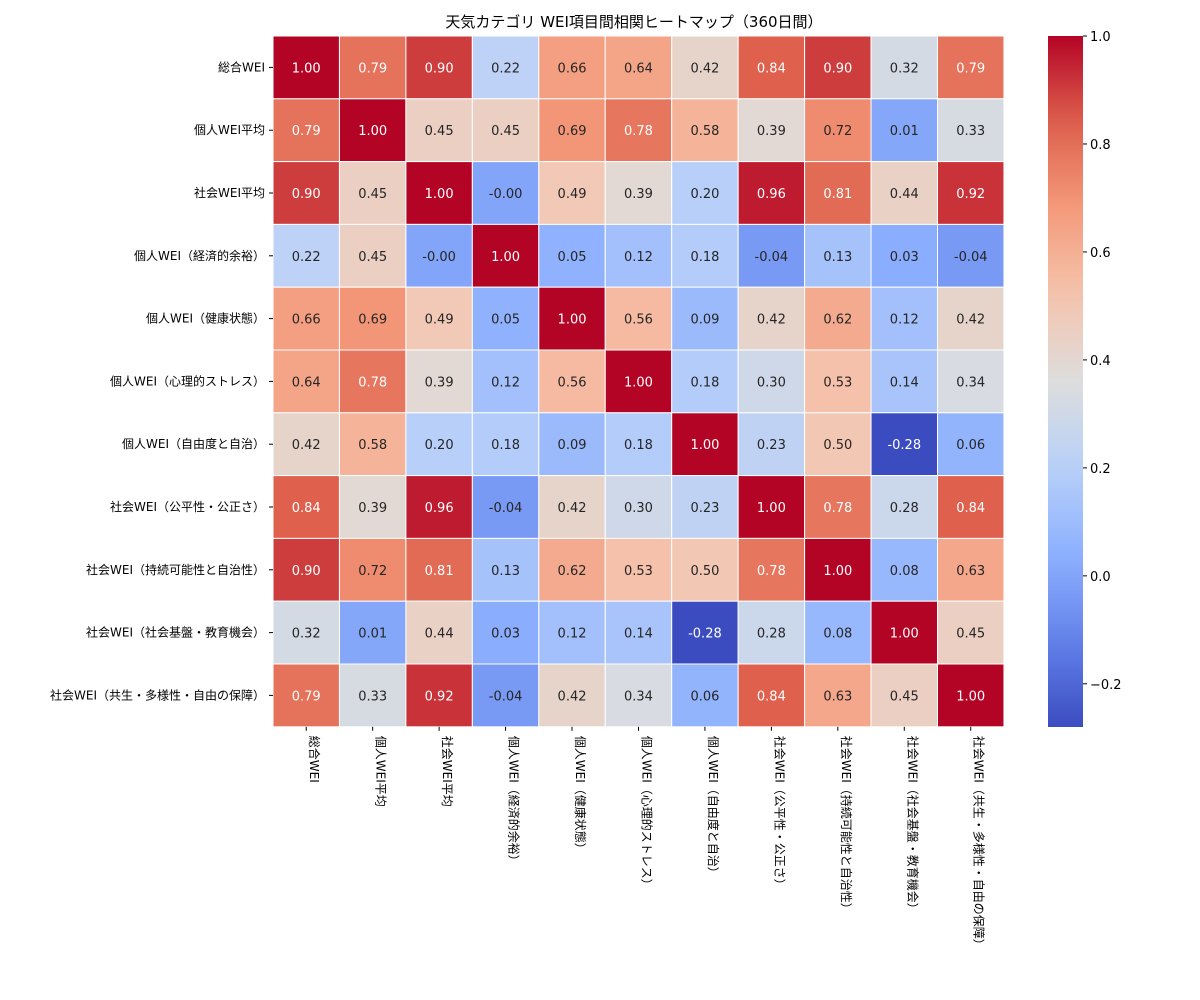 Image resolution: width=1200 pixels, height=1000 pixels. I want to click on cell-value-label: 0.63, so click(837, 696).